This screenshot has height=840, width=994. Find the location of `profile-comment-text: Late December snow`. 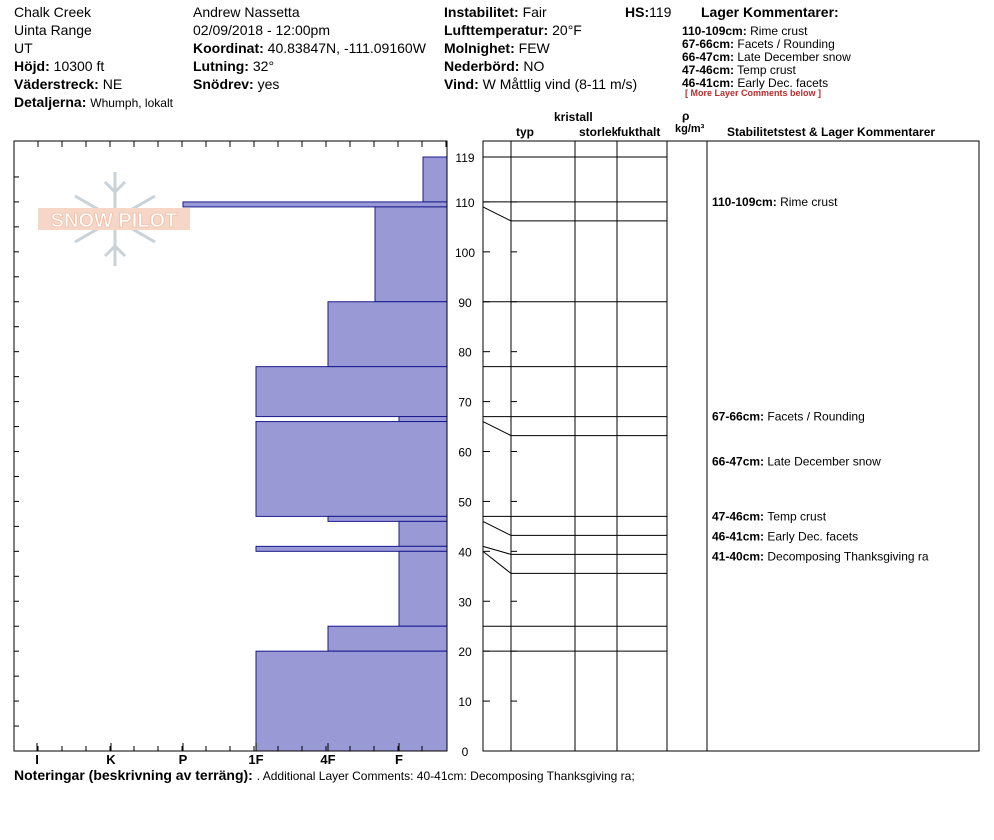

profile-comment-text: Late December snow is located at coordinates (824, 461).